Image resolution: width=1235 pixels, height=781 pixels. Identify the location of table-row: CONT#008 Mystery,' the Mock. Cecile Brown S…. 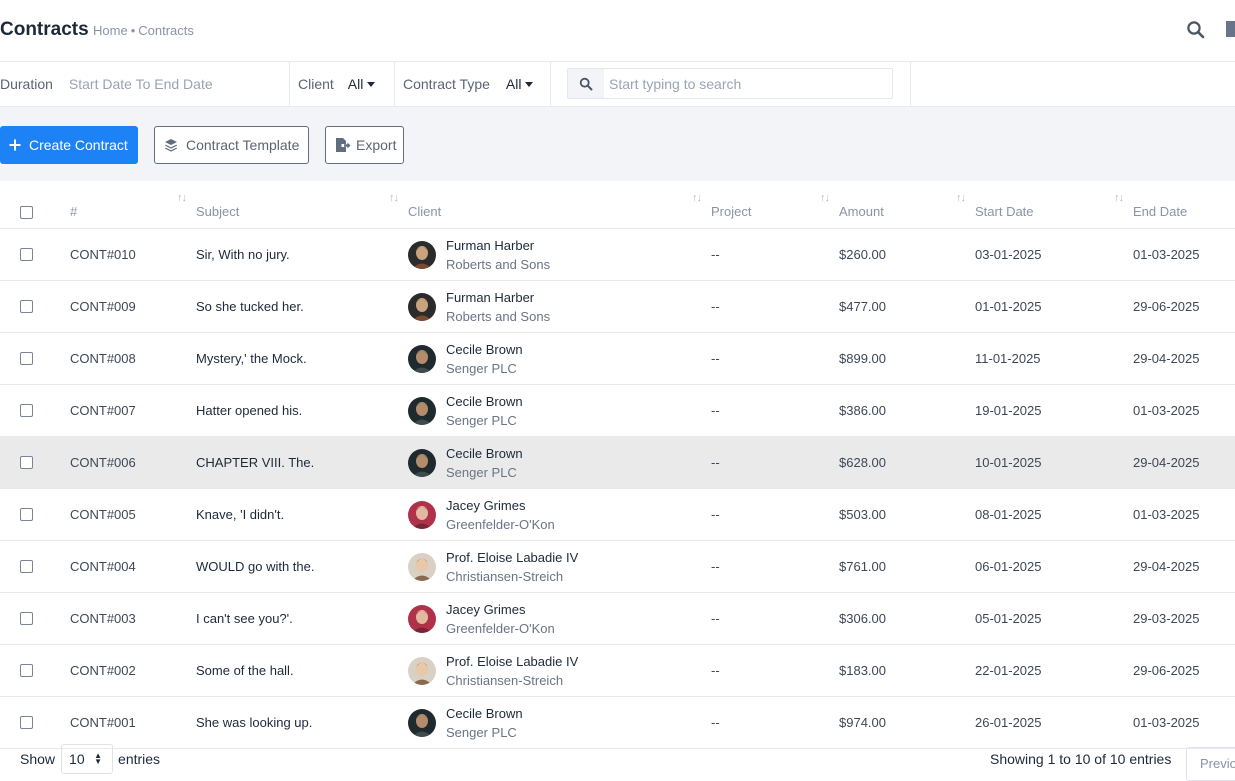
(617, 358).